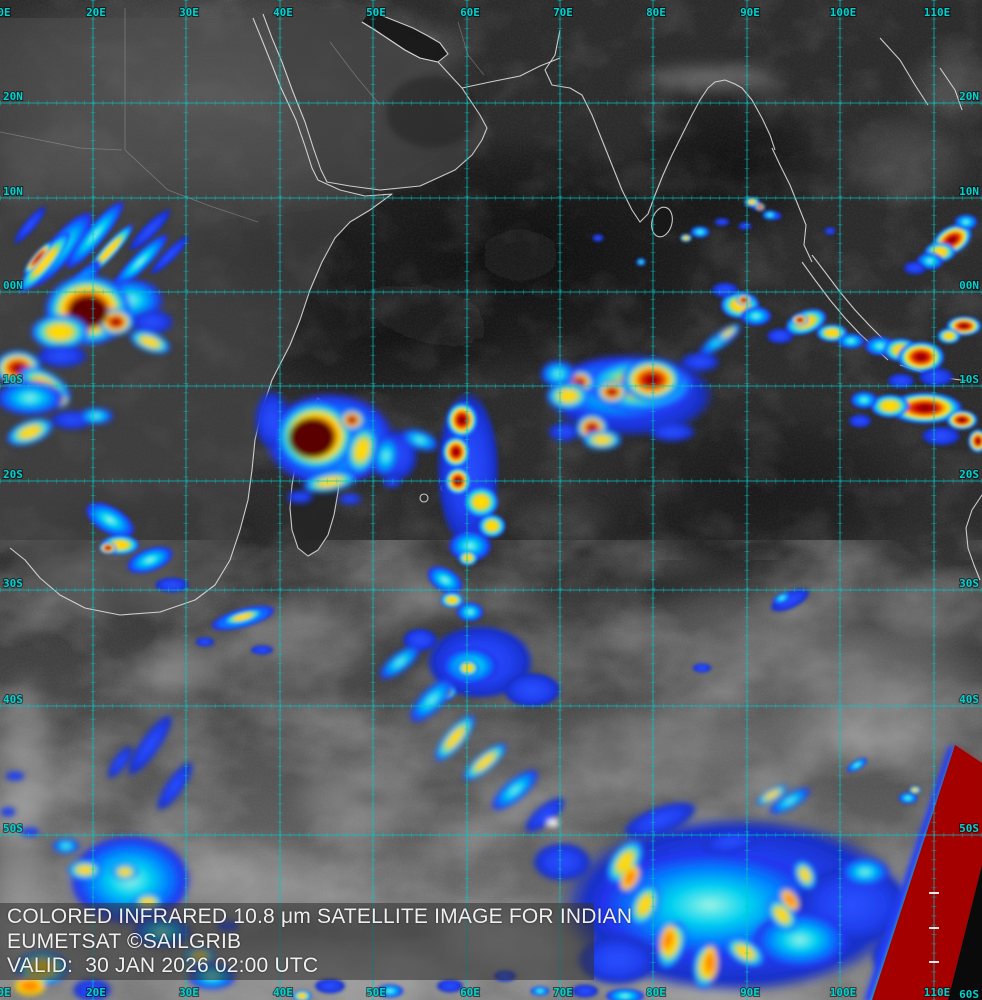 The width and height of the screenshot is (982, 1000). I want to click on graticule-label: 60S, so click(969, 994).